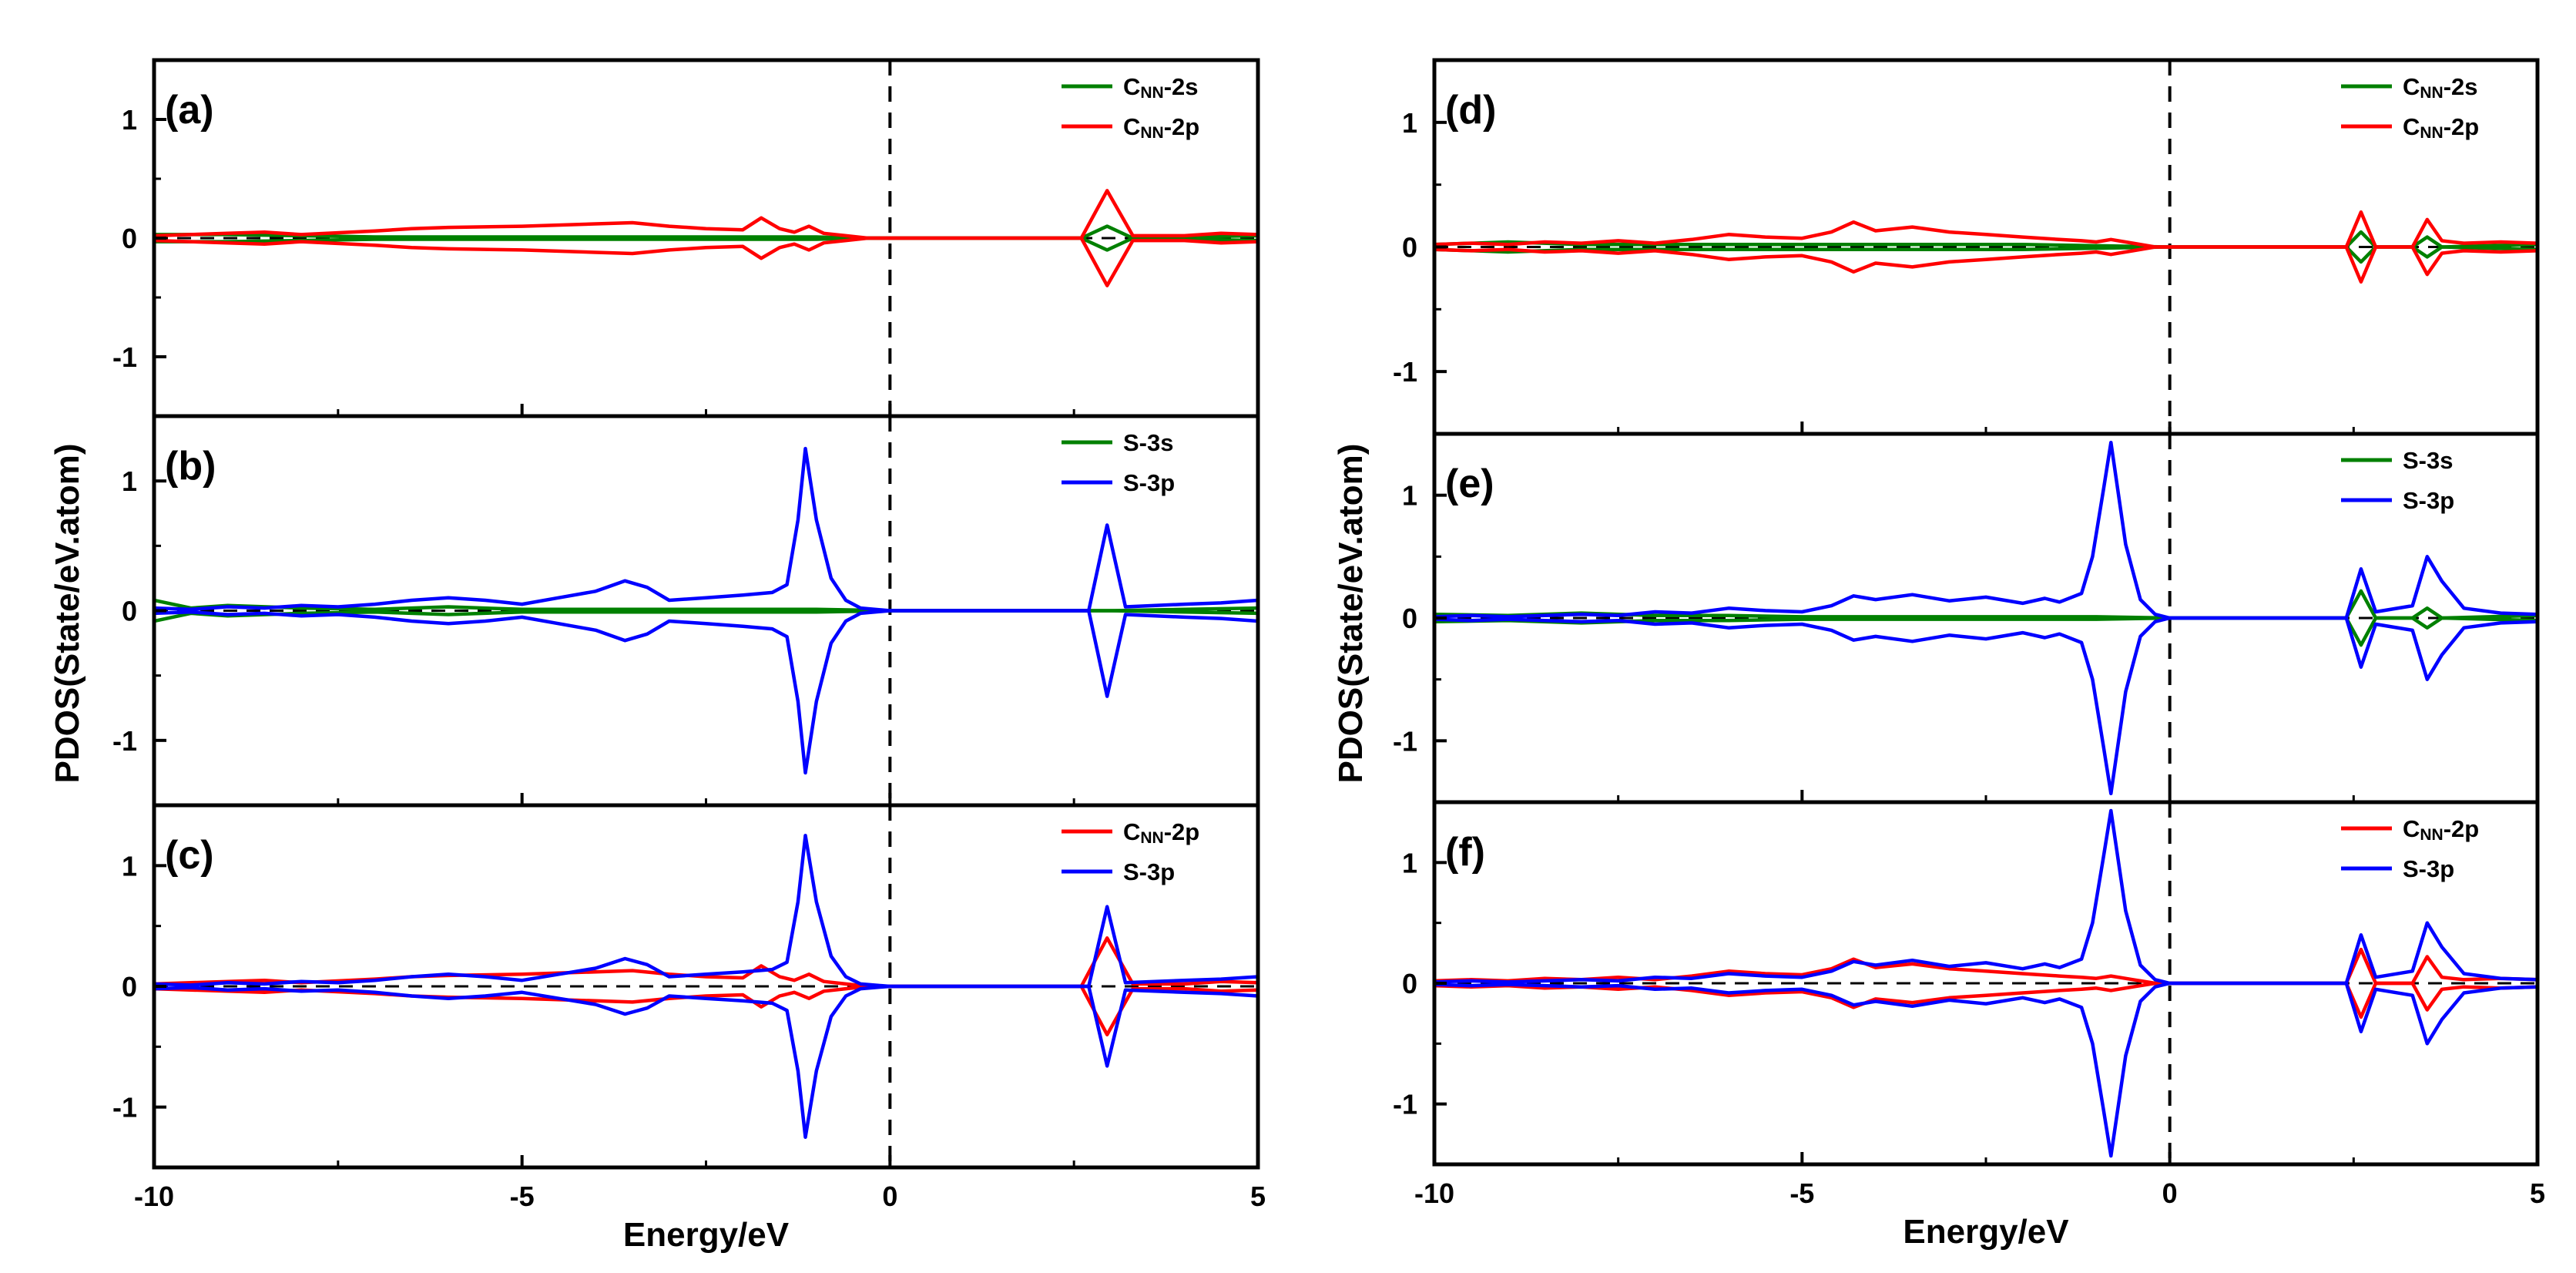 This screenshot has width=2576, height=1273. I want to click on panel-label: (a), so click(189, 110).